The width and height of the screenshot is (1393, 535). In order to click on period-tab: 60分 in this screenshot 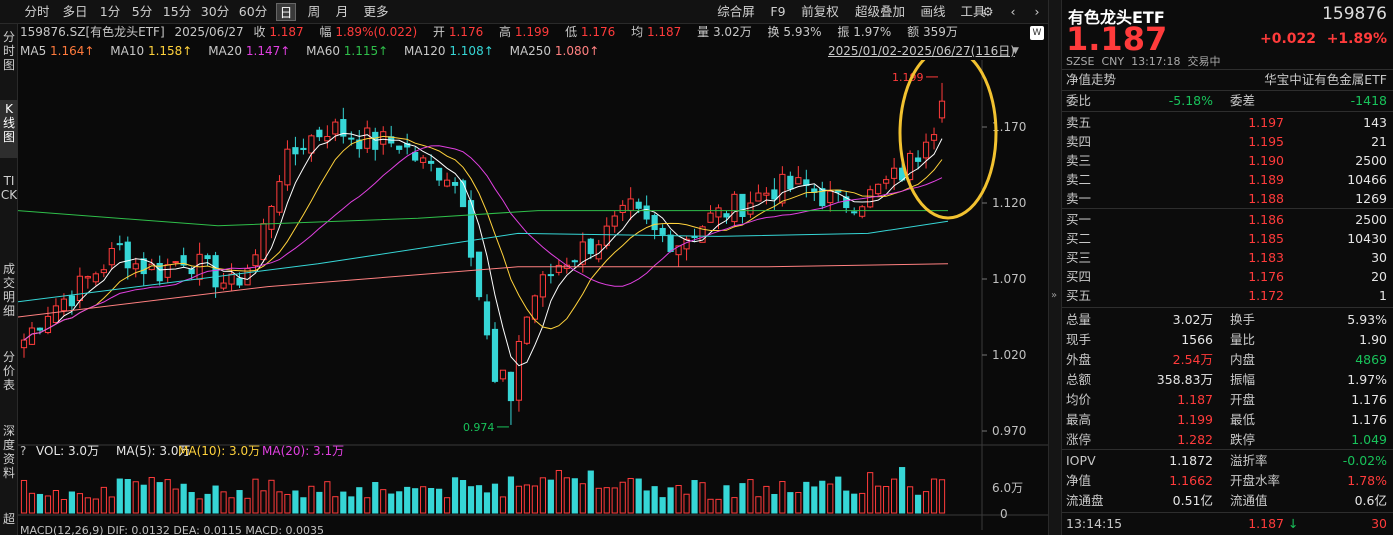, I will do `click(253, 11)`.